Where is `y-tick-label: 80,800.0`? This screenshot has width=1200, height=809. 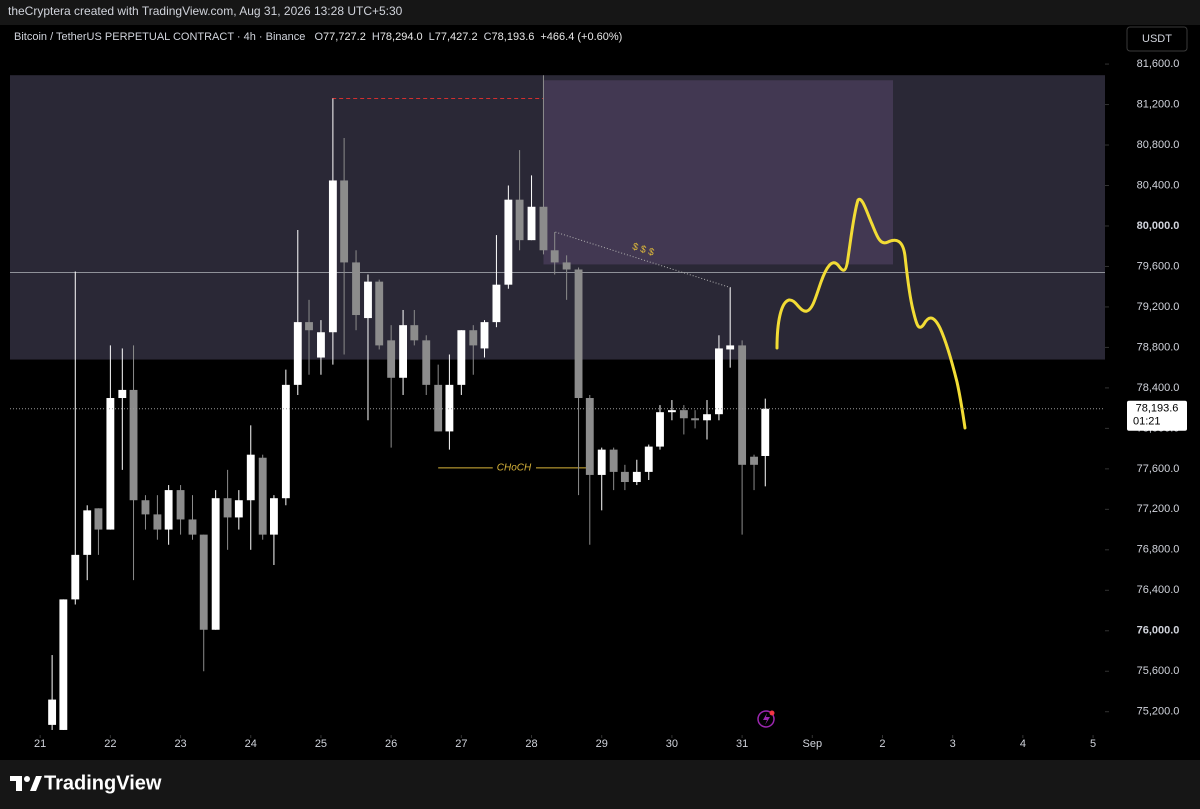 y-tick-label: 80,800.0 is located at coordinates (1158, 145).